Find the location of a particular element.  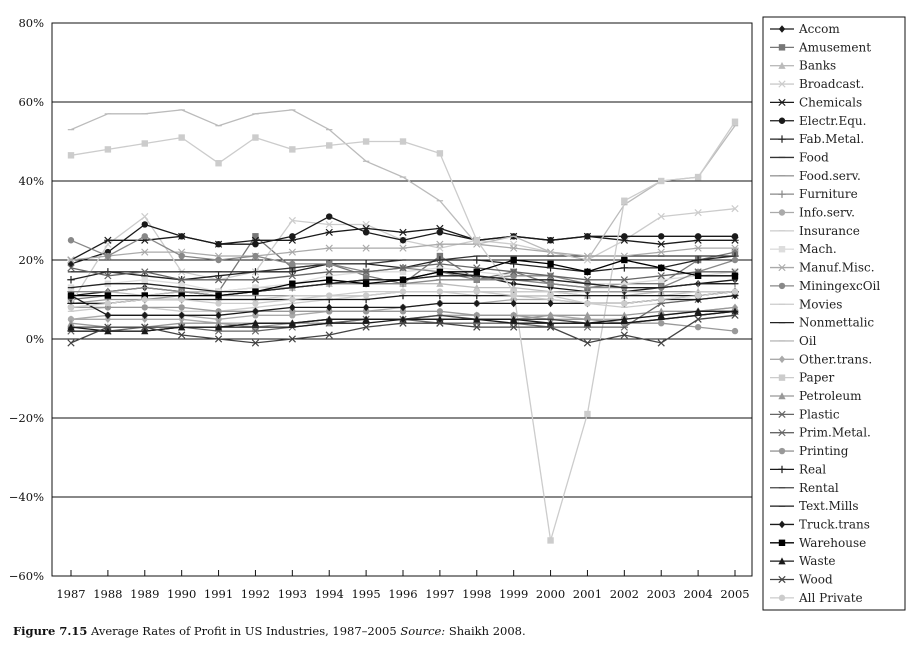

y-axis-ticks: 80% 60% 40% 20% 0% −20% −40% −60% is located at coordinates (26, 299).